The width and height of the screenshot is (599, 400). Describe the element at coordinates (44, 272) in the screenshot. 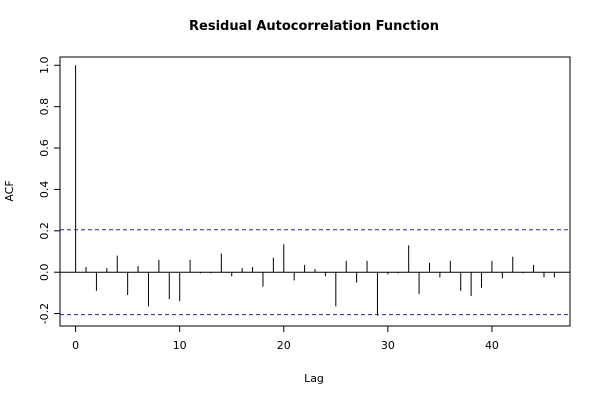

I see `y-tick-label: 0.0` at that location.